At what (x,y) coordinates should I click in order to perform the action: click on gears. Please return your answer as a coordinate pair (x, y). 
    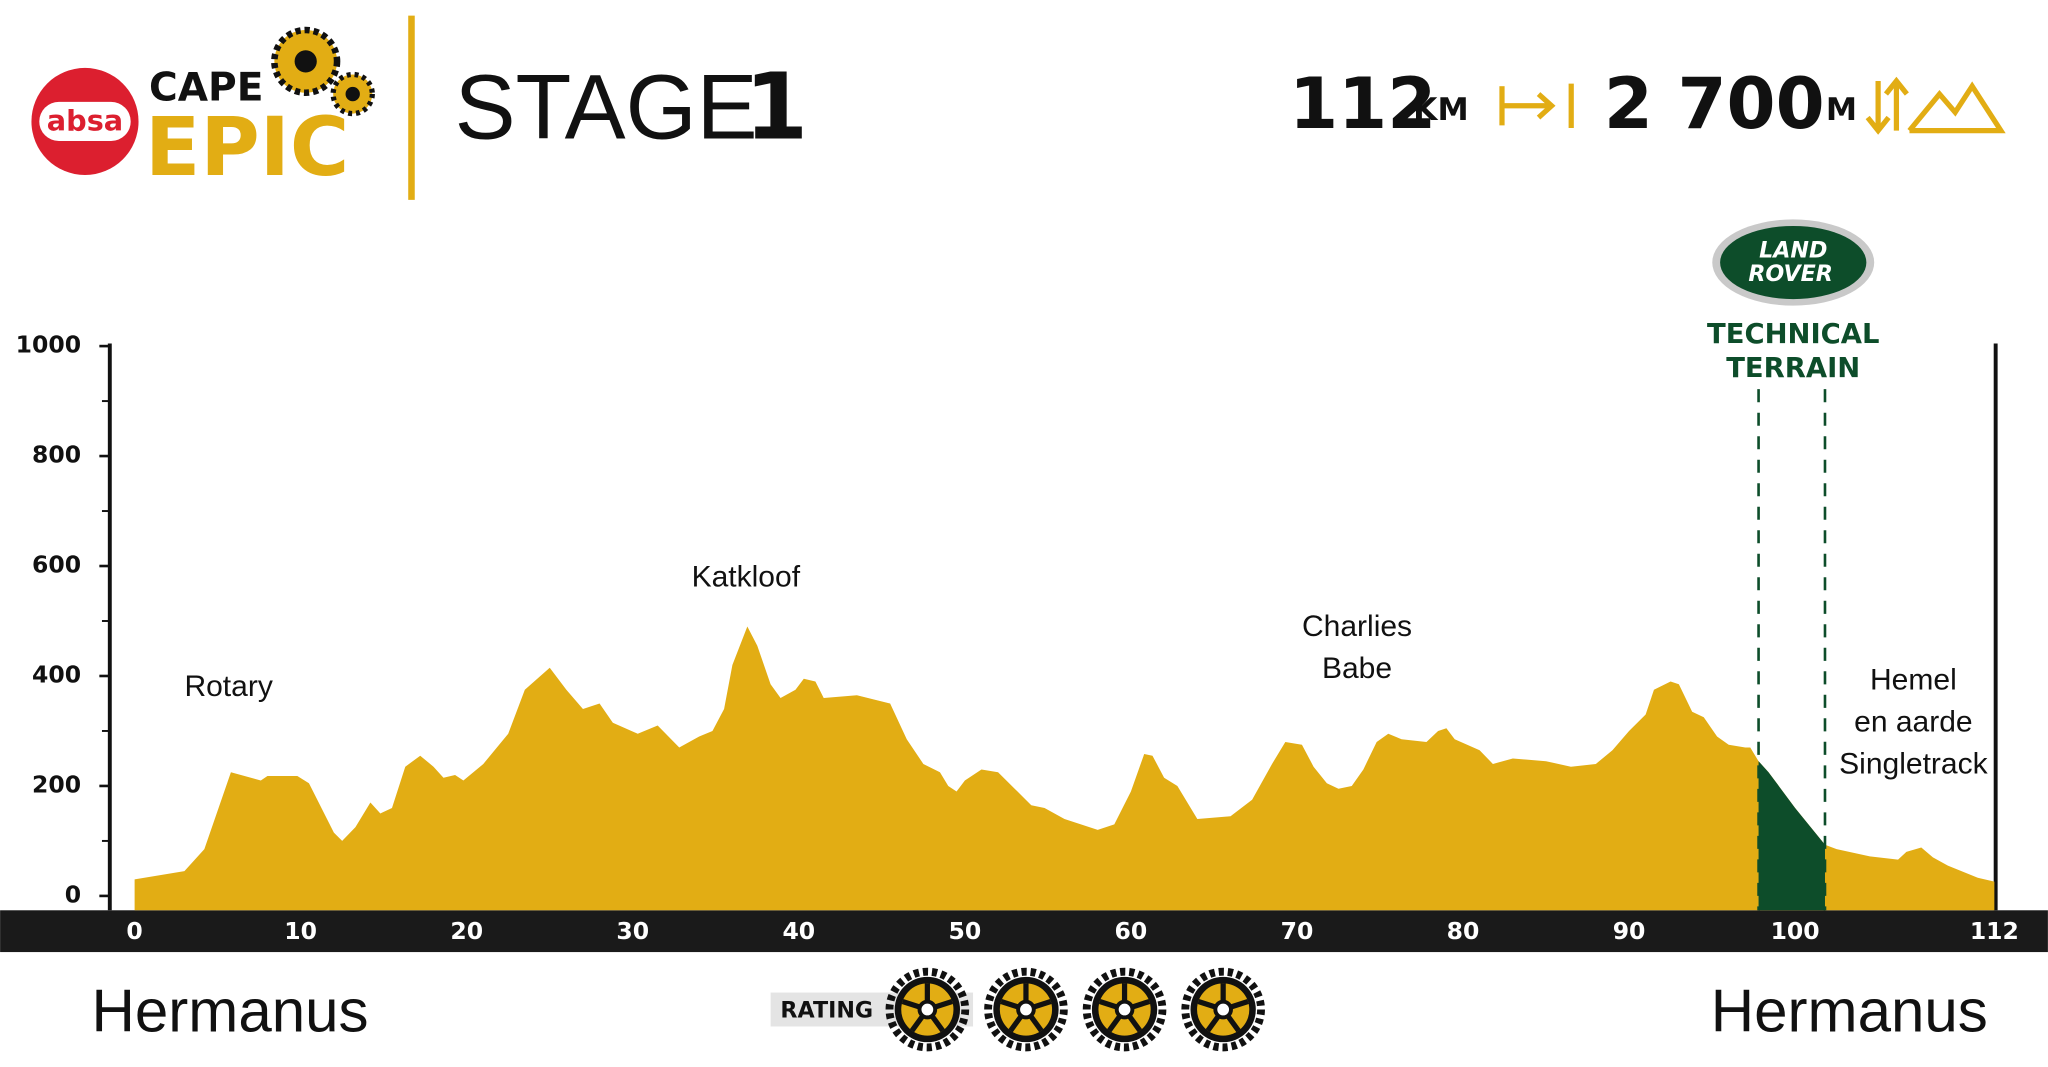
    Looking at the image, I should click on (323, 71).